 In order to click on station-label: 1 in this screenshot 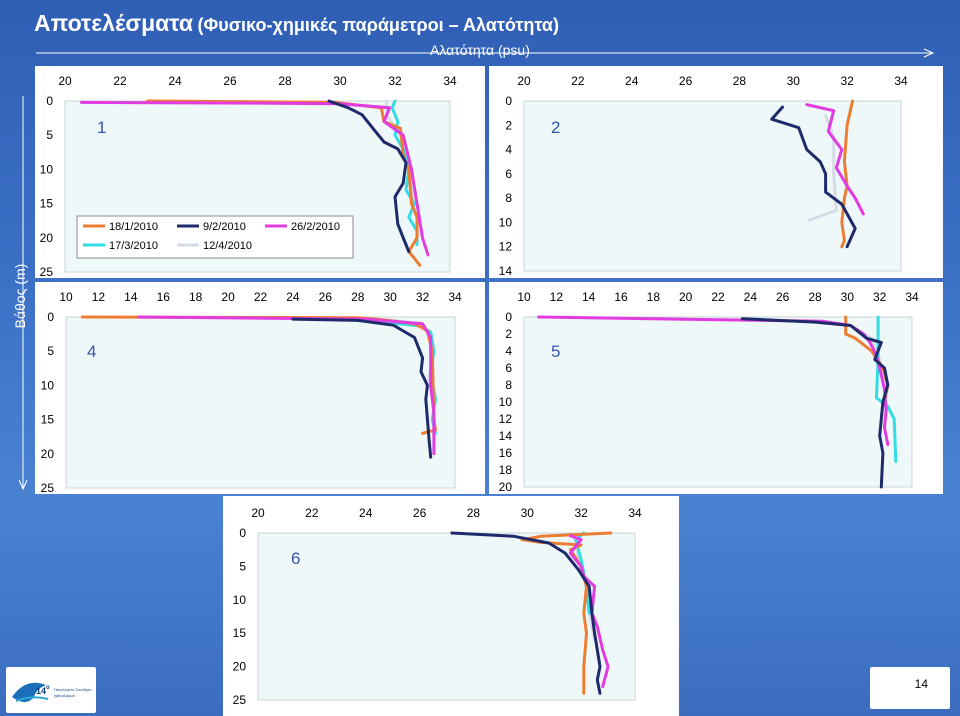, I will do `click(101, 127)`.